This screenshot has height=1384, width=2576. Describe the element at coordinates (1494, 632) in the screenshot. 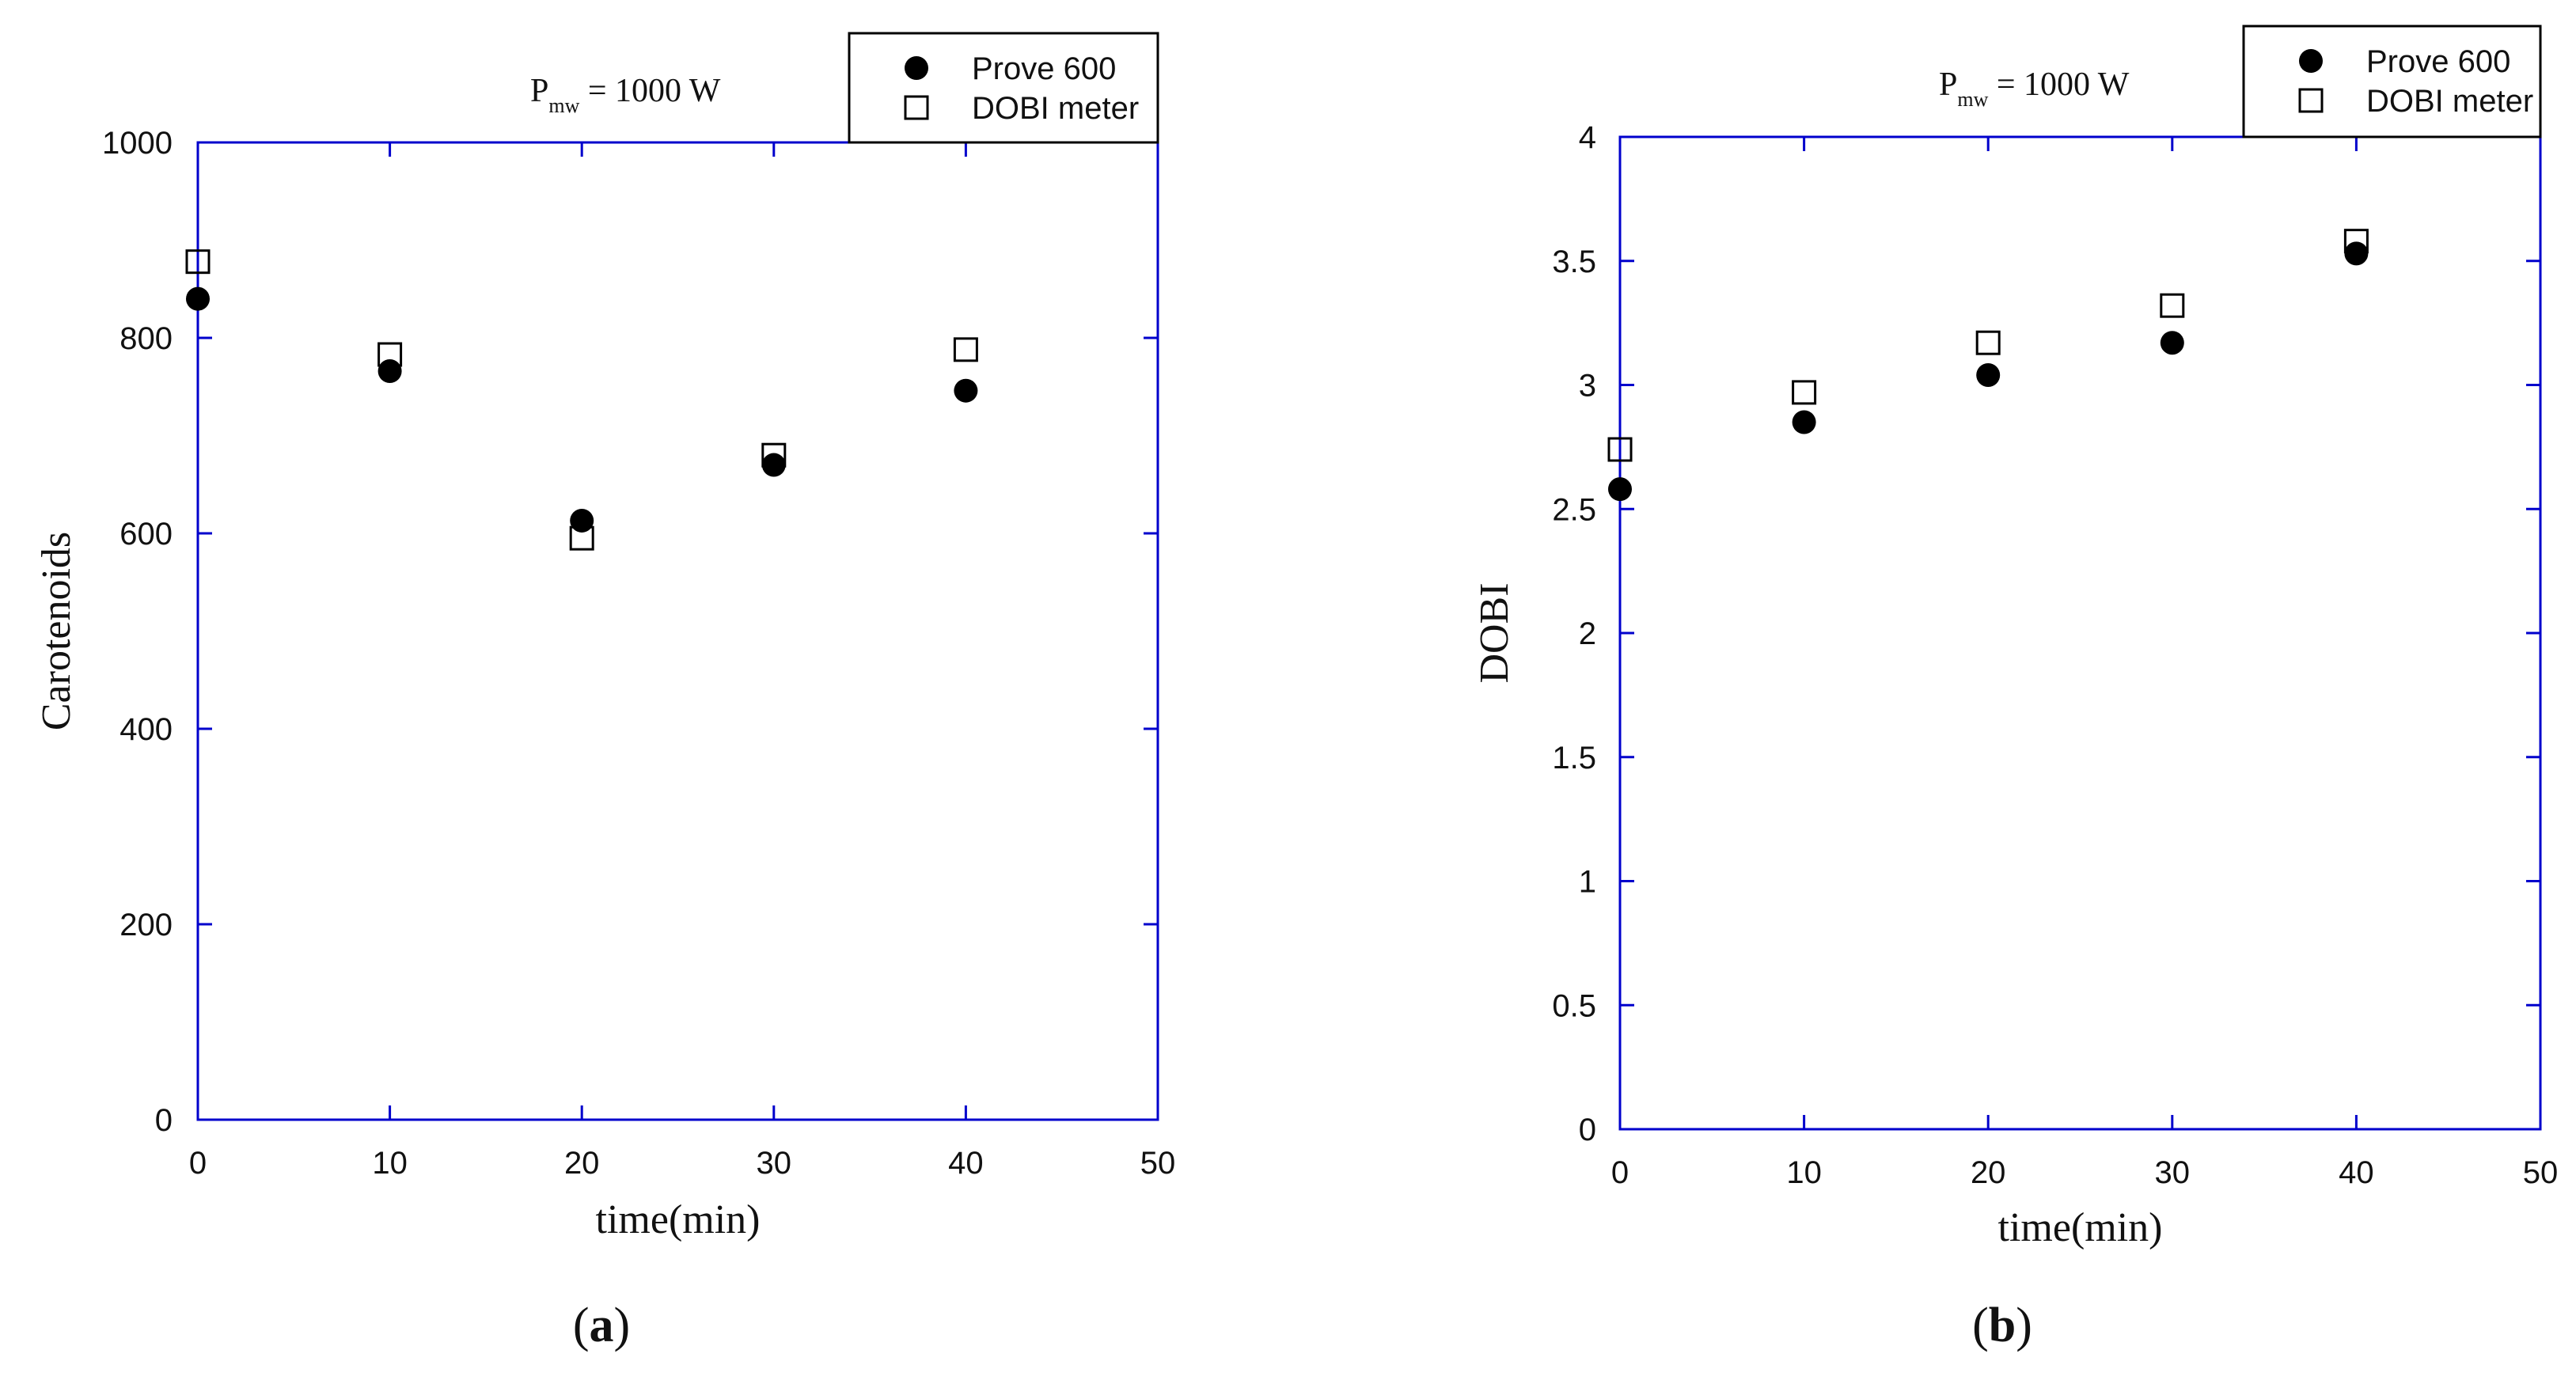

I see `y-axis-title: DOBI` at that location.